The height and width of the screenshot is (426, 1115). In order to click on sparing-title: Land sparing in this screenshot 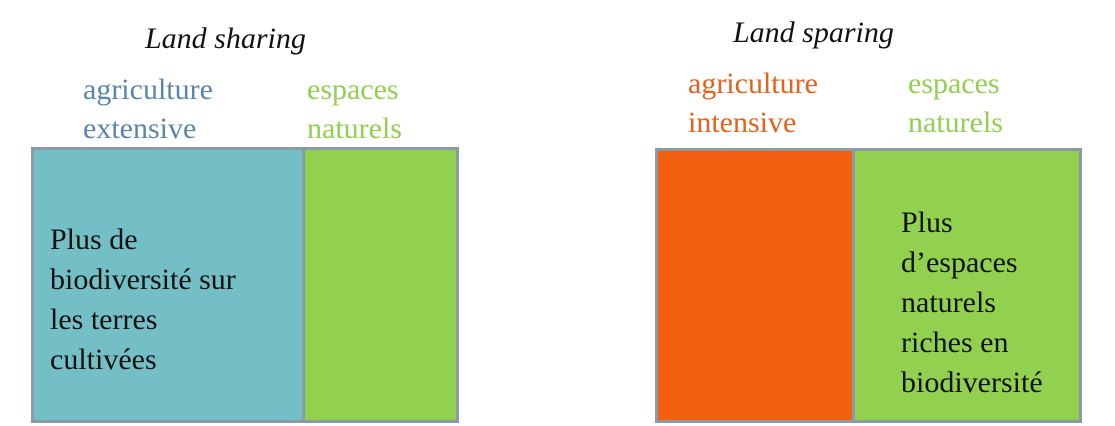, I will do `click(813, 32)`.